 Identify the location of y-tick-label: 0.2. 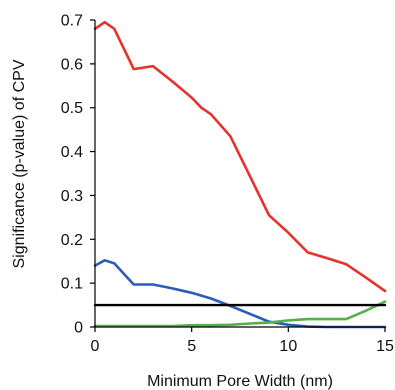
(72, 240).